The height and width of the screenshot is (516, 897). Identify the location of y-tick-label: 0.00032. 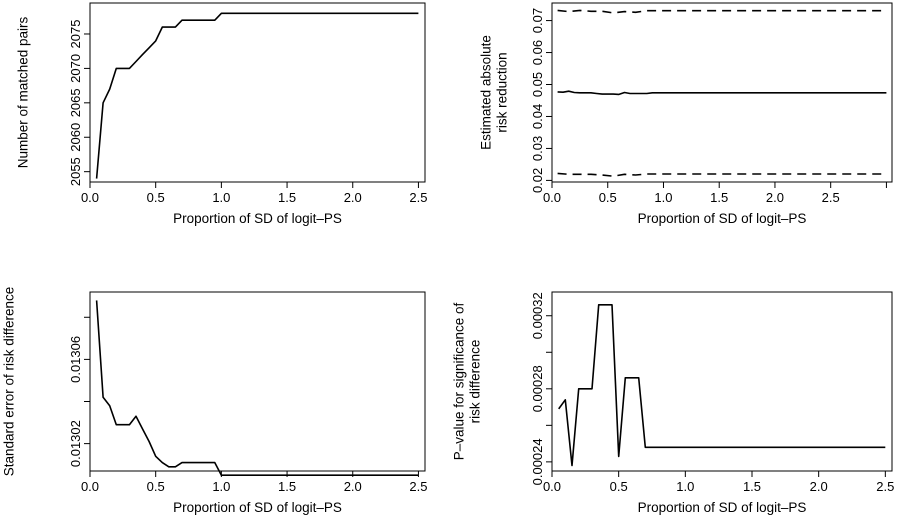
(537, 315).